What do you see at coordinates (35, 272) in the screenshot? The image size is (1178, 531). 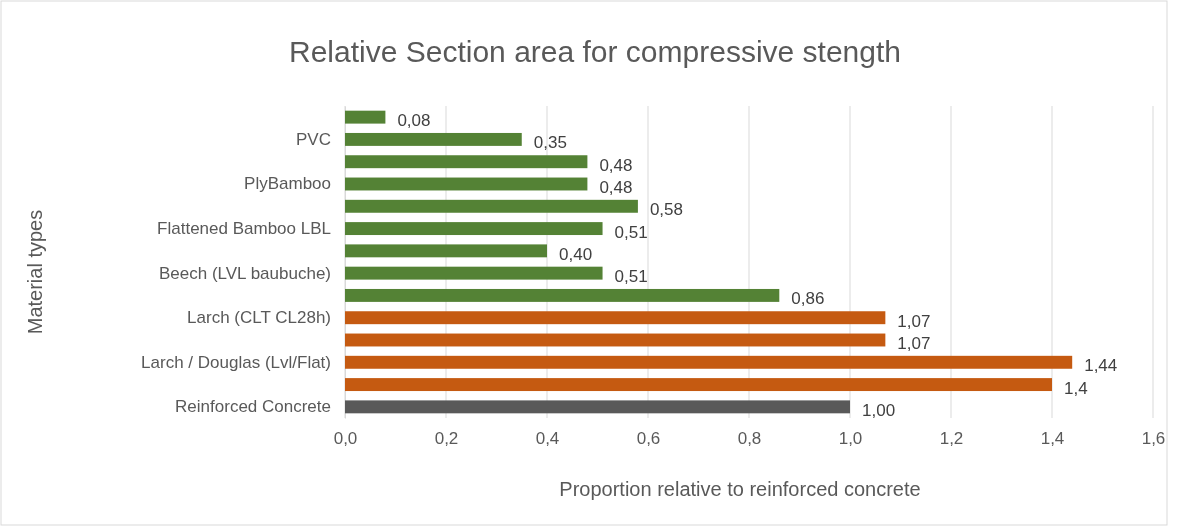 I see `y-axis-title: Material types` at bounding box center [35, 272].